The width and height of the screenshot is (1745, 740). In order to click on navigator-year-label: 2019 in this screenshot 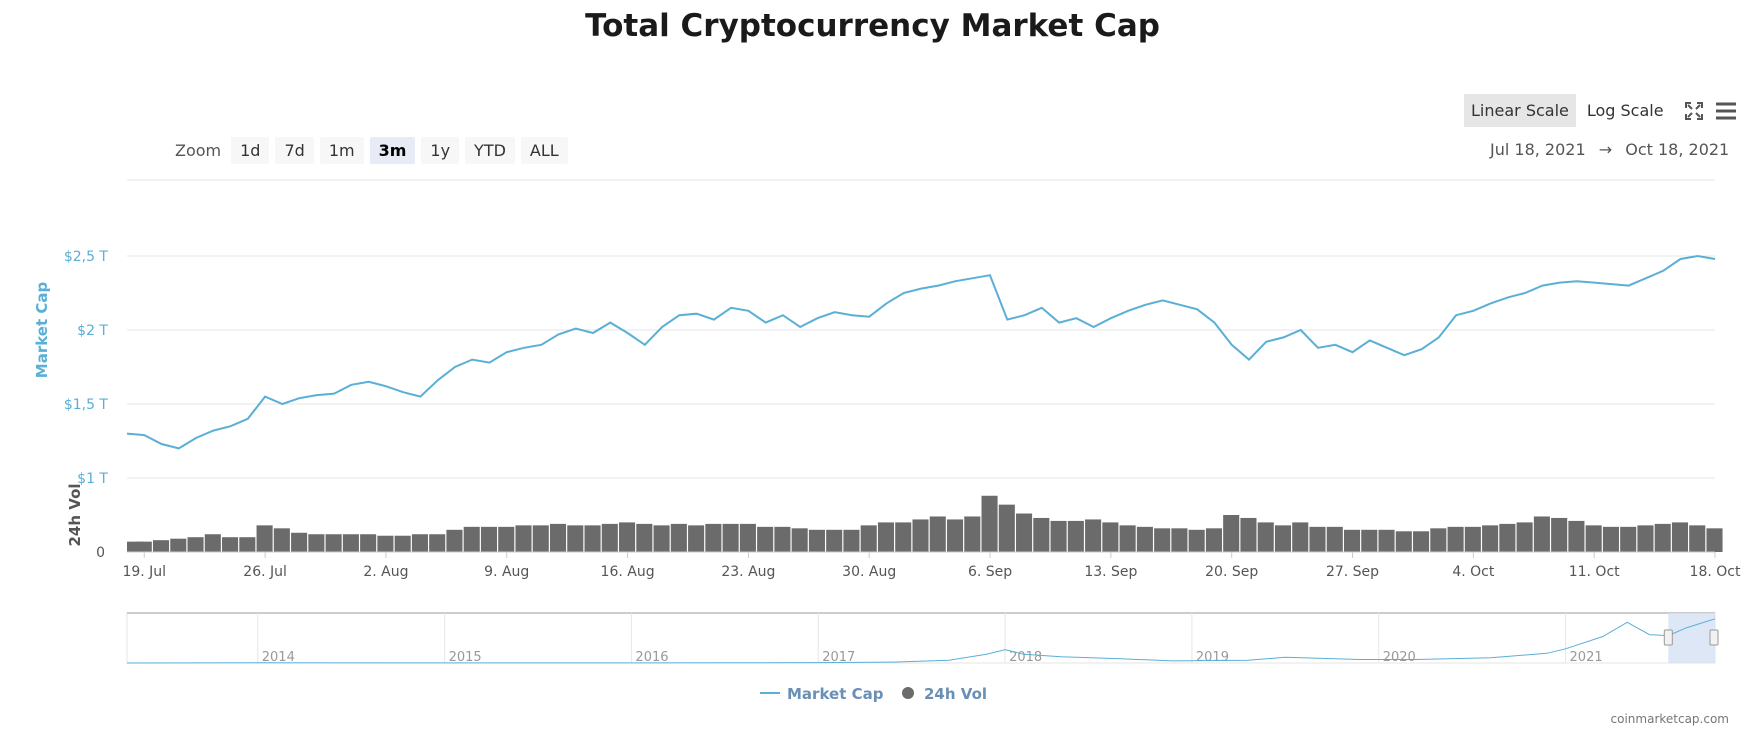, I will do `click(1212, 657)`.